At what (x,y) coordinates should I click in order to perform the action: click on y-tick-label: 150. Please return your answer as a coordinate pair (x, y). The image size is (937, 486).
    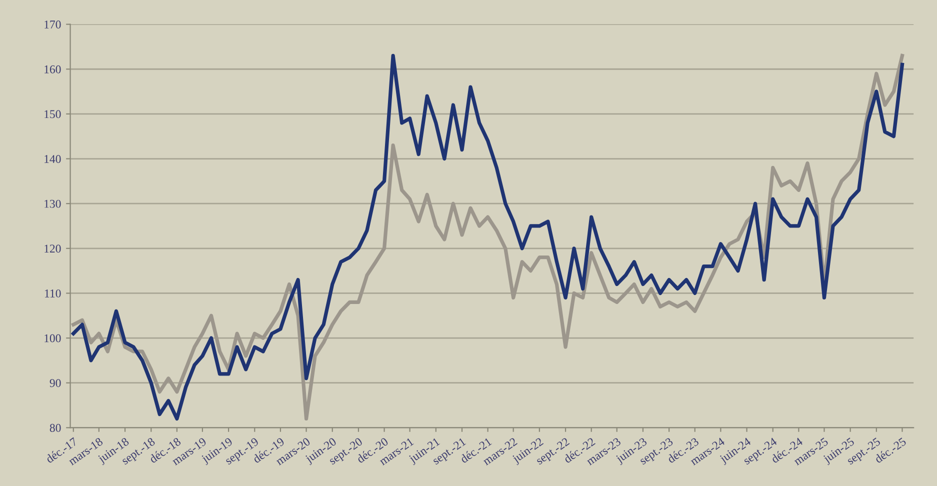
    Looking at the image, I should click on (52, 114).